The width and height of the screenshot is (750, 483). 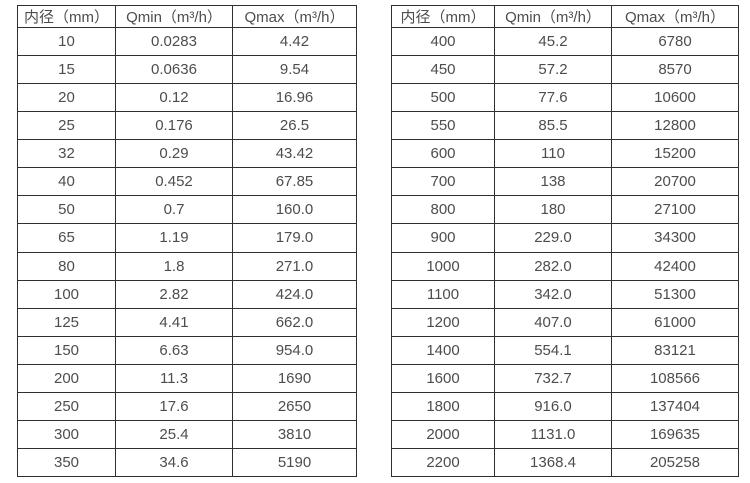 I want to click on table-row: 125 4.41 662.0, so click(x=187, y=322).